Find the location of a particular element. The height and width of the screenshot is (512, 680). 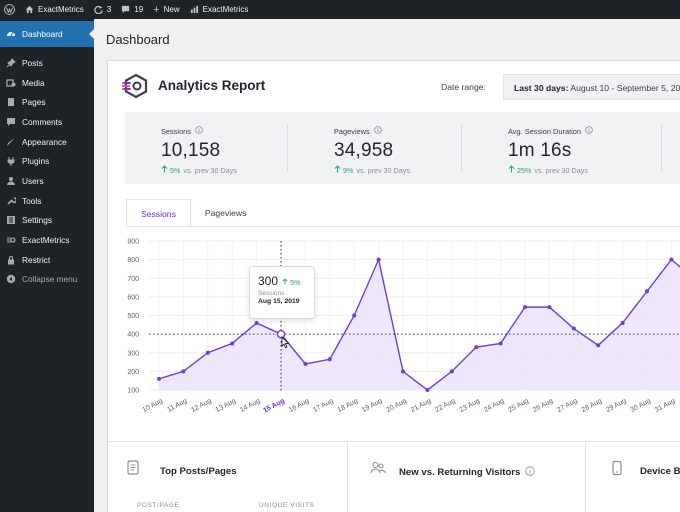

x-tick-label: 20 Aug is located at coordinates (396, 406).